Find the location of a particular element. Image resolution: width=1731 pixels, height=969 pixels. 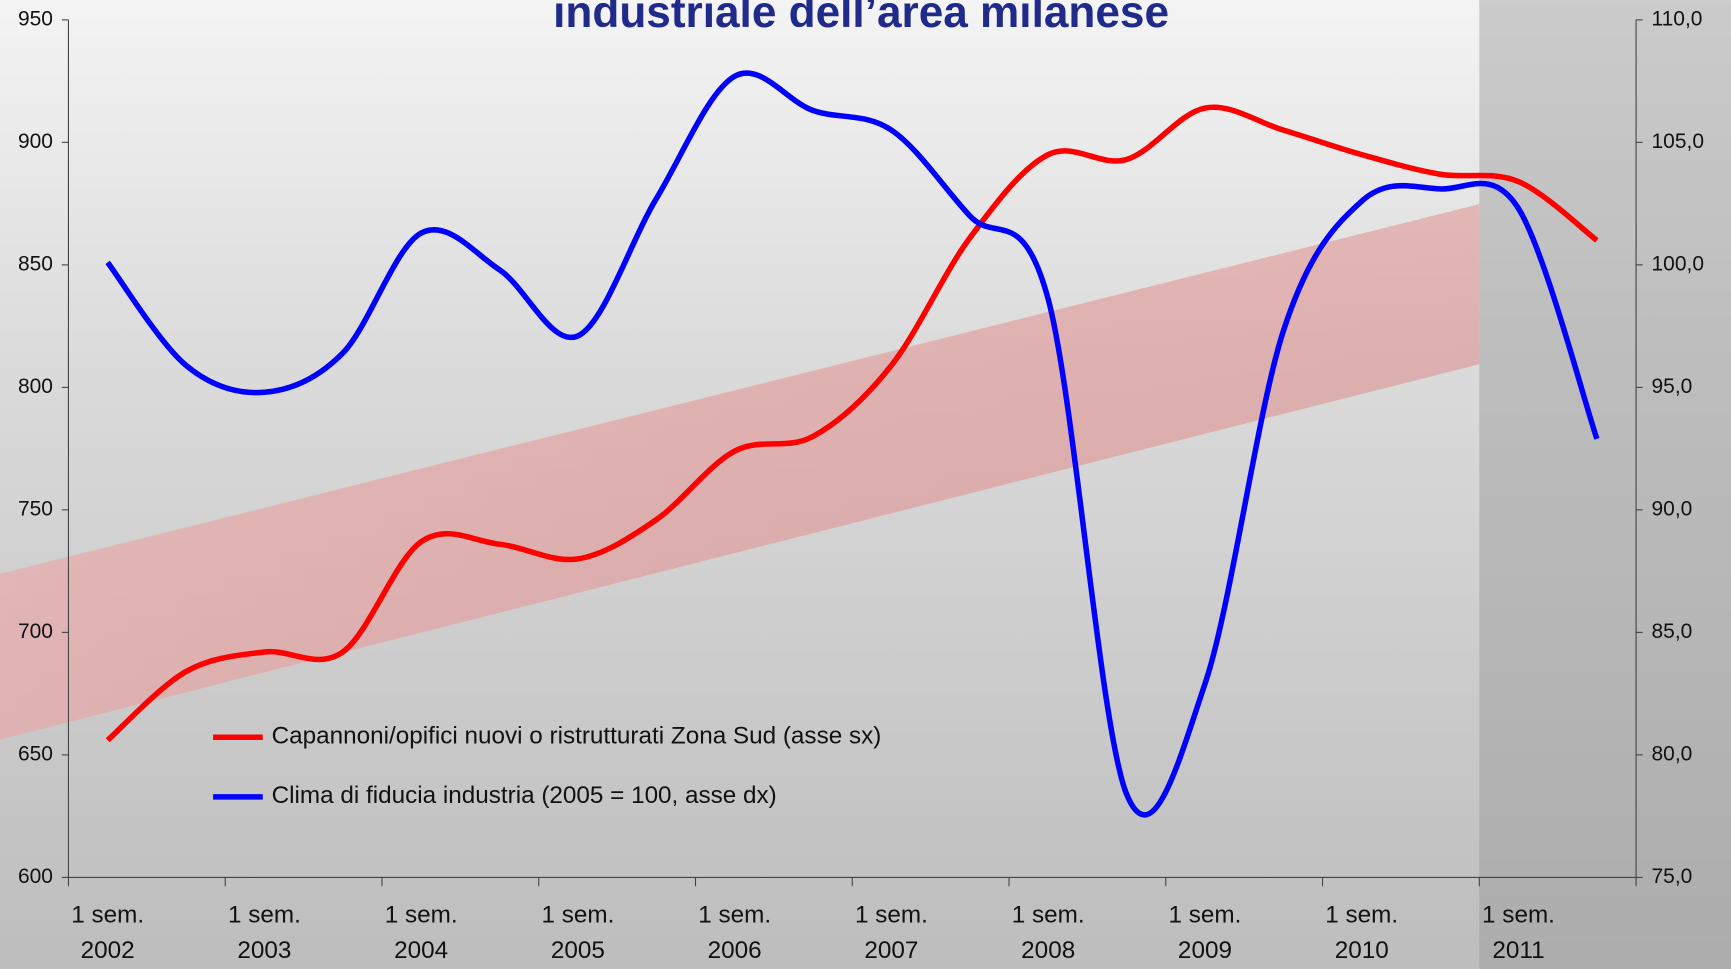

x-tick-label-box: 1 sem. 2004 is located at coordinates (421, 932).